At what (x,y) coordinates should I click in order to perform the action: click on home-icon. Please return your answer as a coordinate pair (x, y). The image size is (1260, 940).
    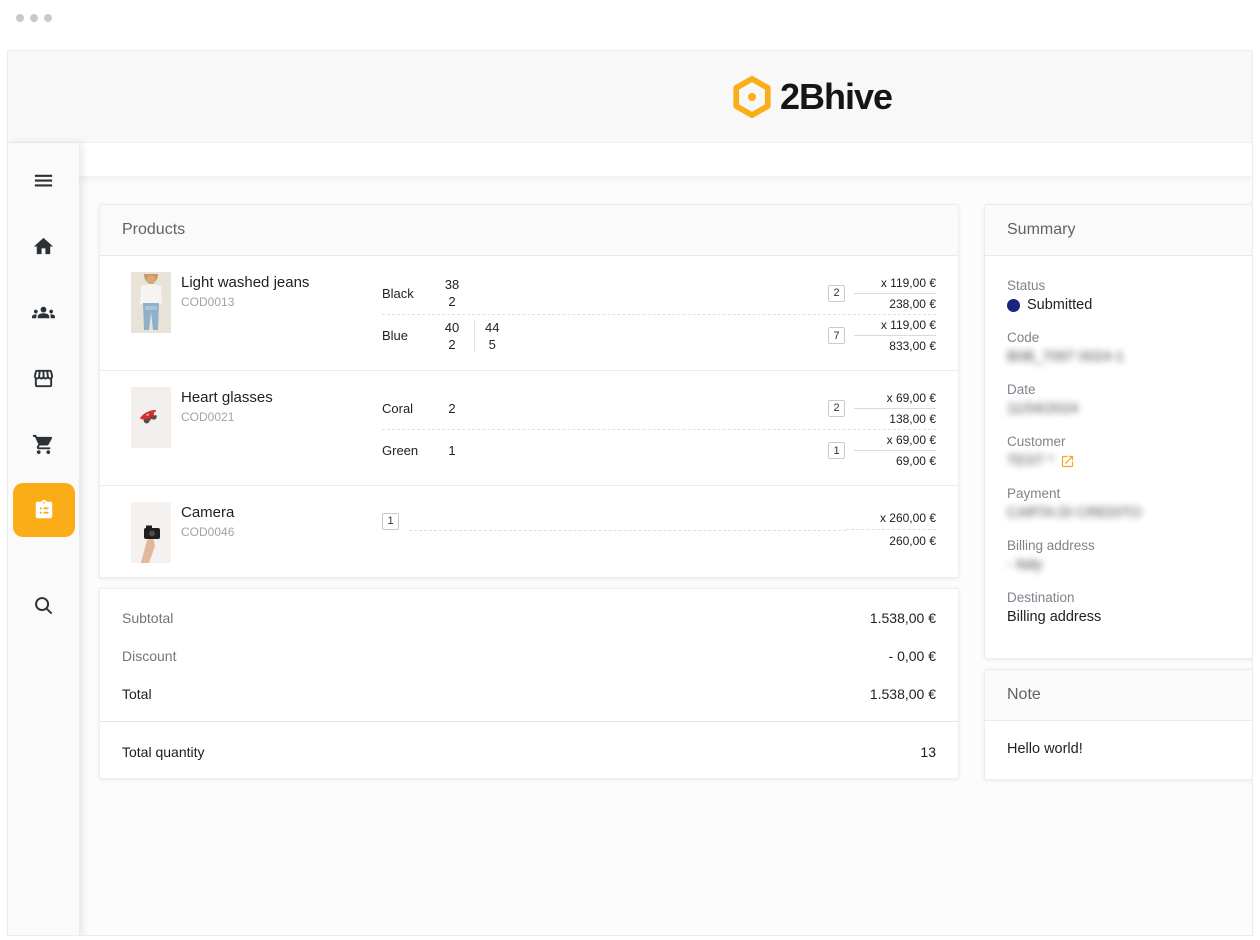
    Looking at the image, I should click on (44, 246).